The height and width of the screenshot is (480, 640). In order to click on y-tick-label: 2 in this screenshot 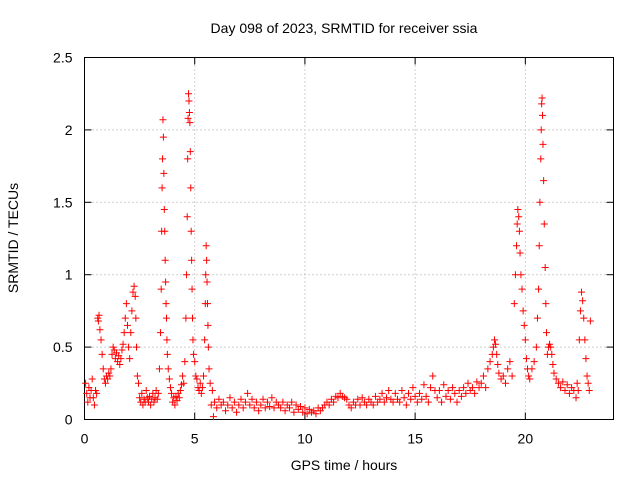, I will do `click(69, 130)`.